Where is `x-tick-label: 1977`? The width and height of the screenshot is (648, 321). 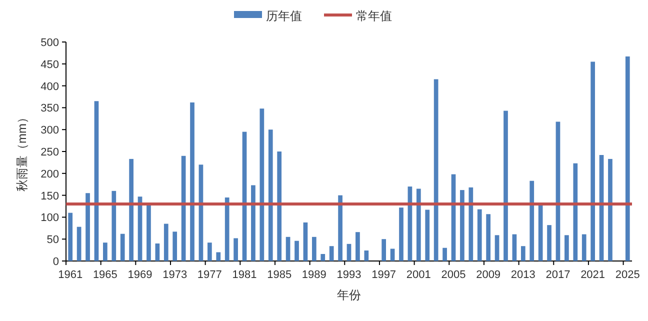 x-tick-label: 1977 is located at coordinates (209, 275).